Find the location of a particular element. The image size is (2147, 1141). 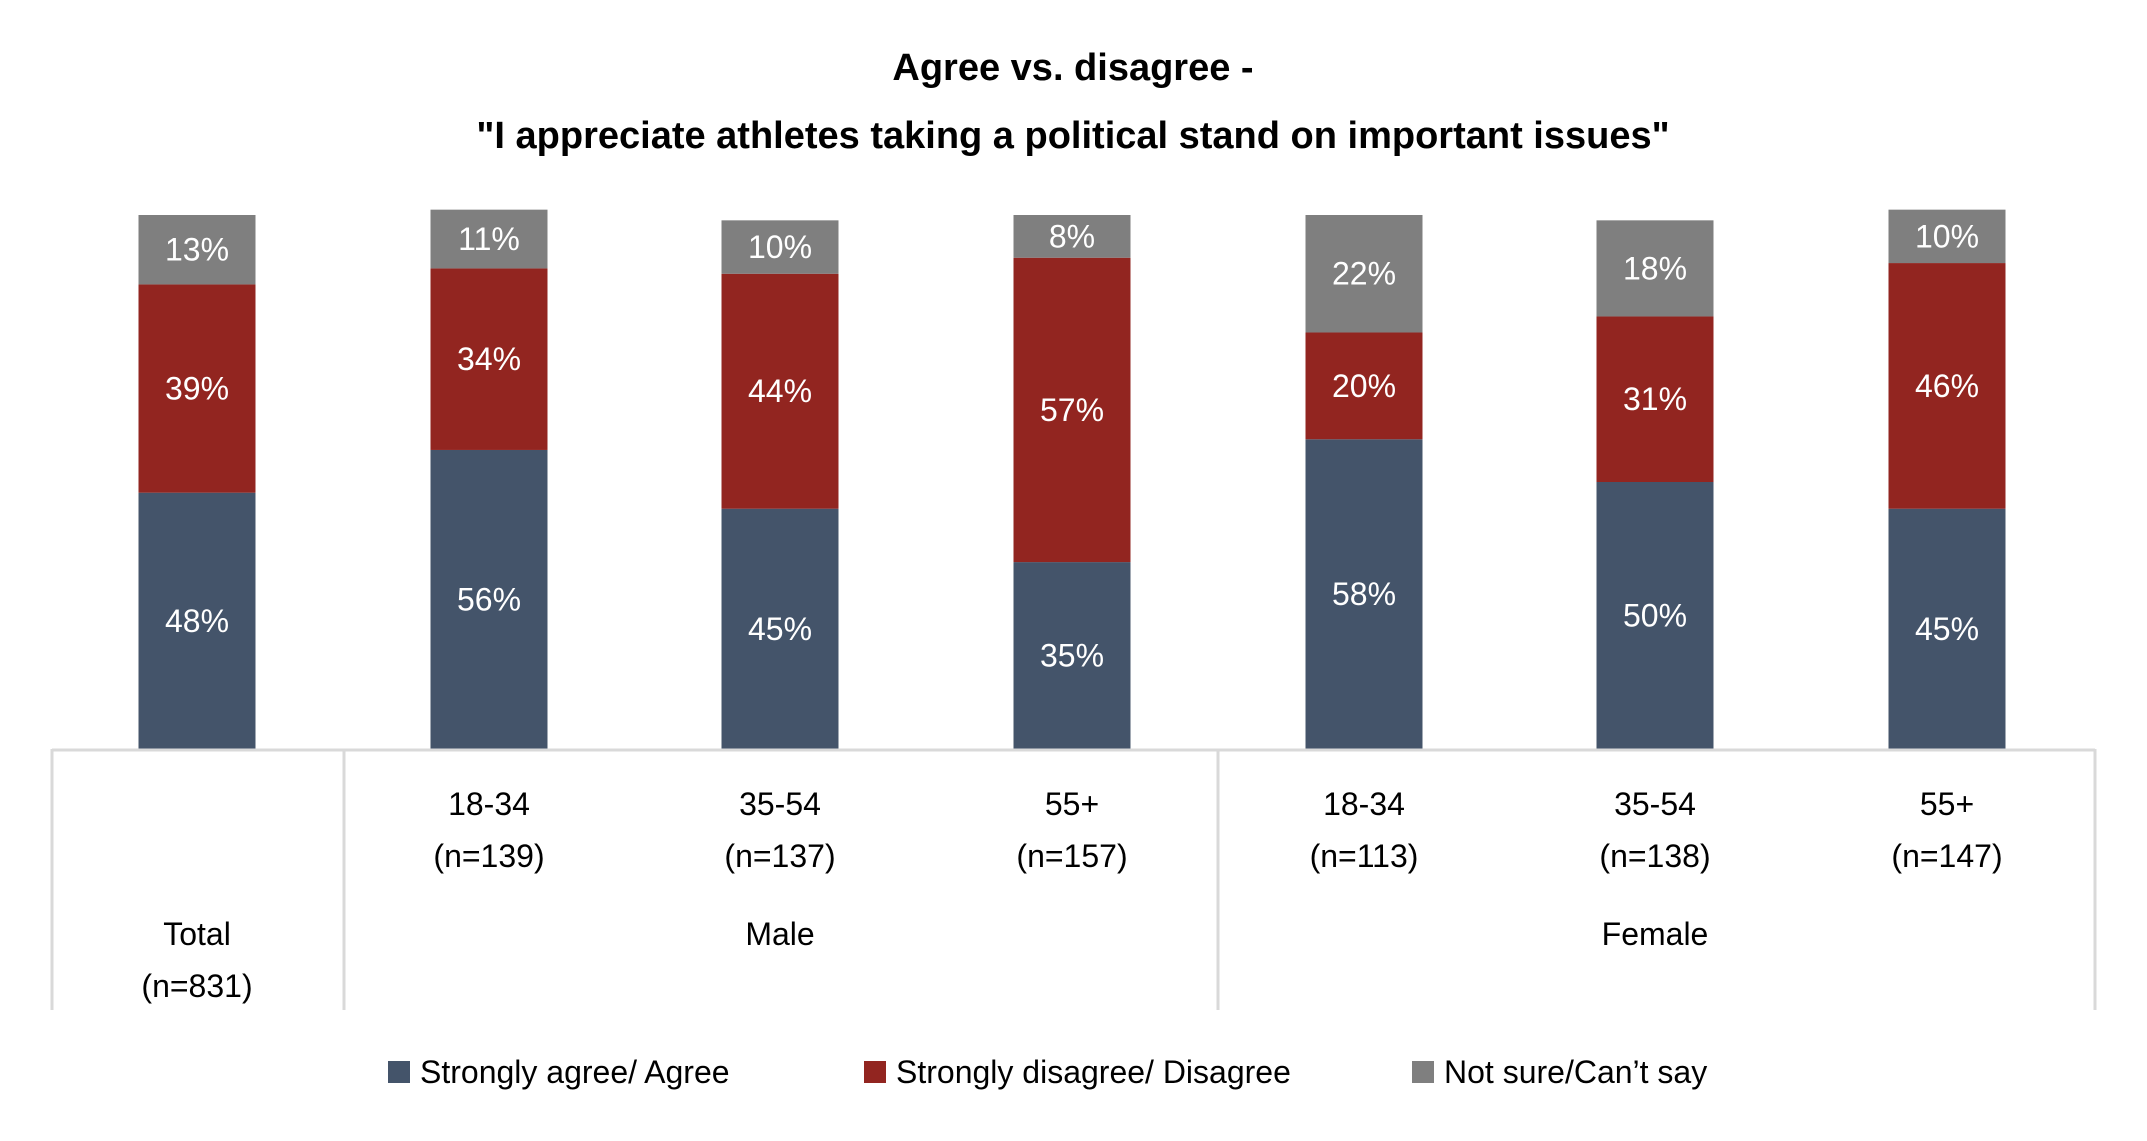

group-label-male: Male is located at coordinates (779, 934).